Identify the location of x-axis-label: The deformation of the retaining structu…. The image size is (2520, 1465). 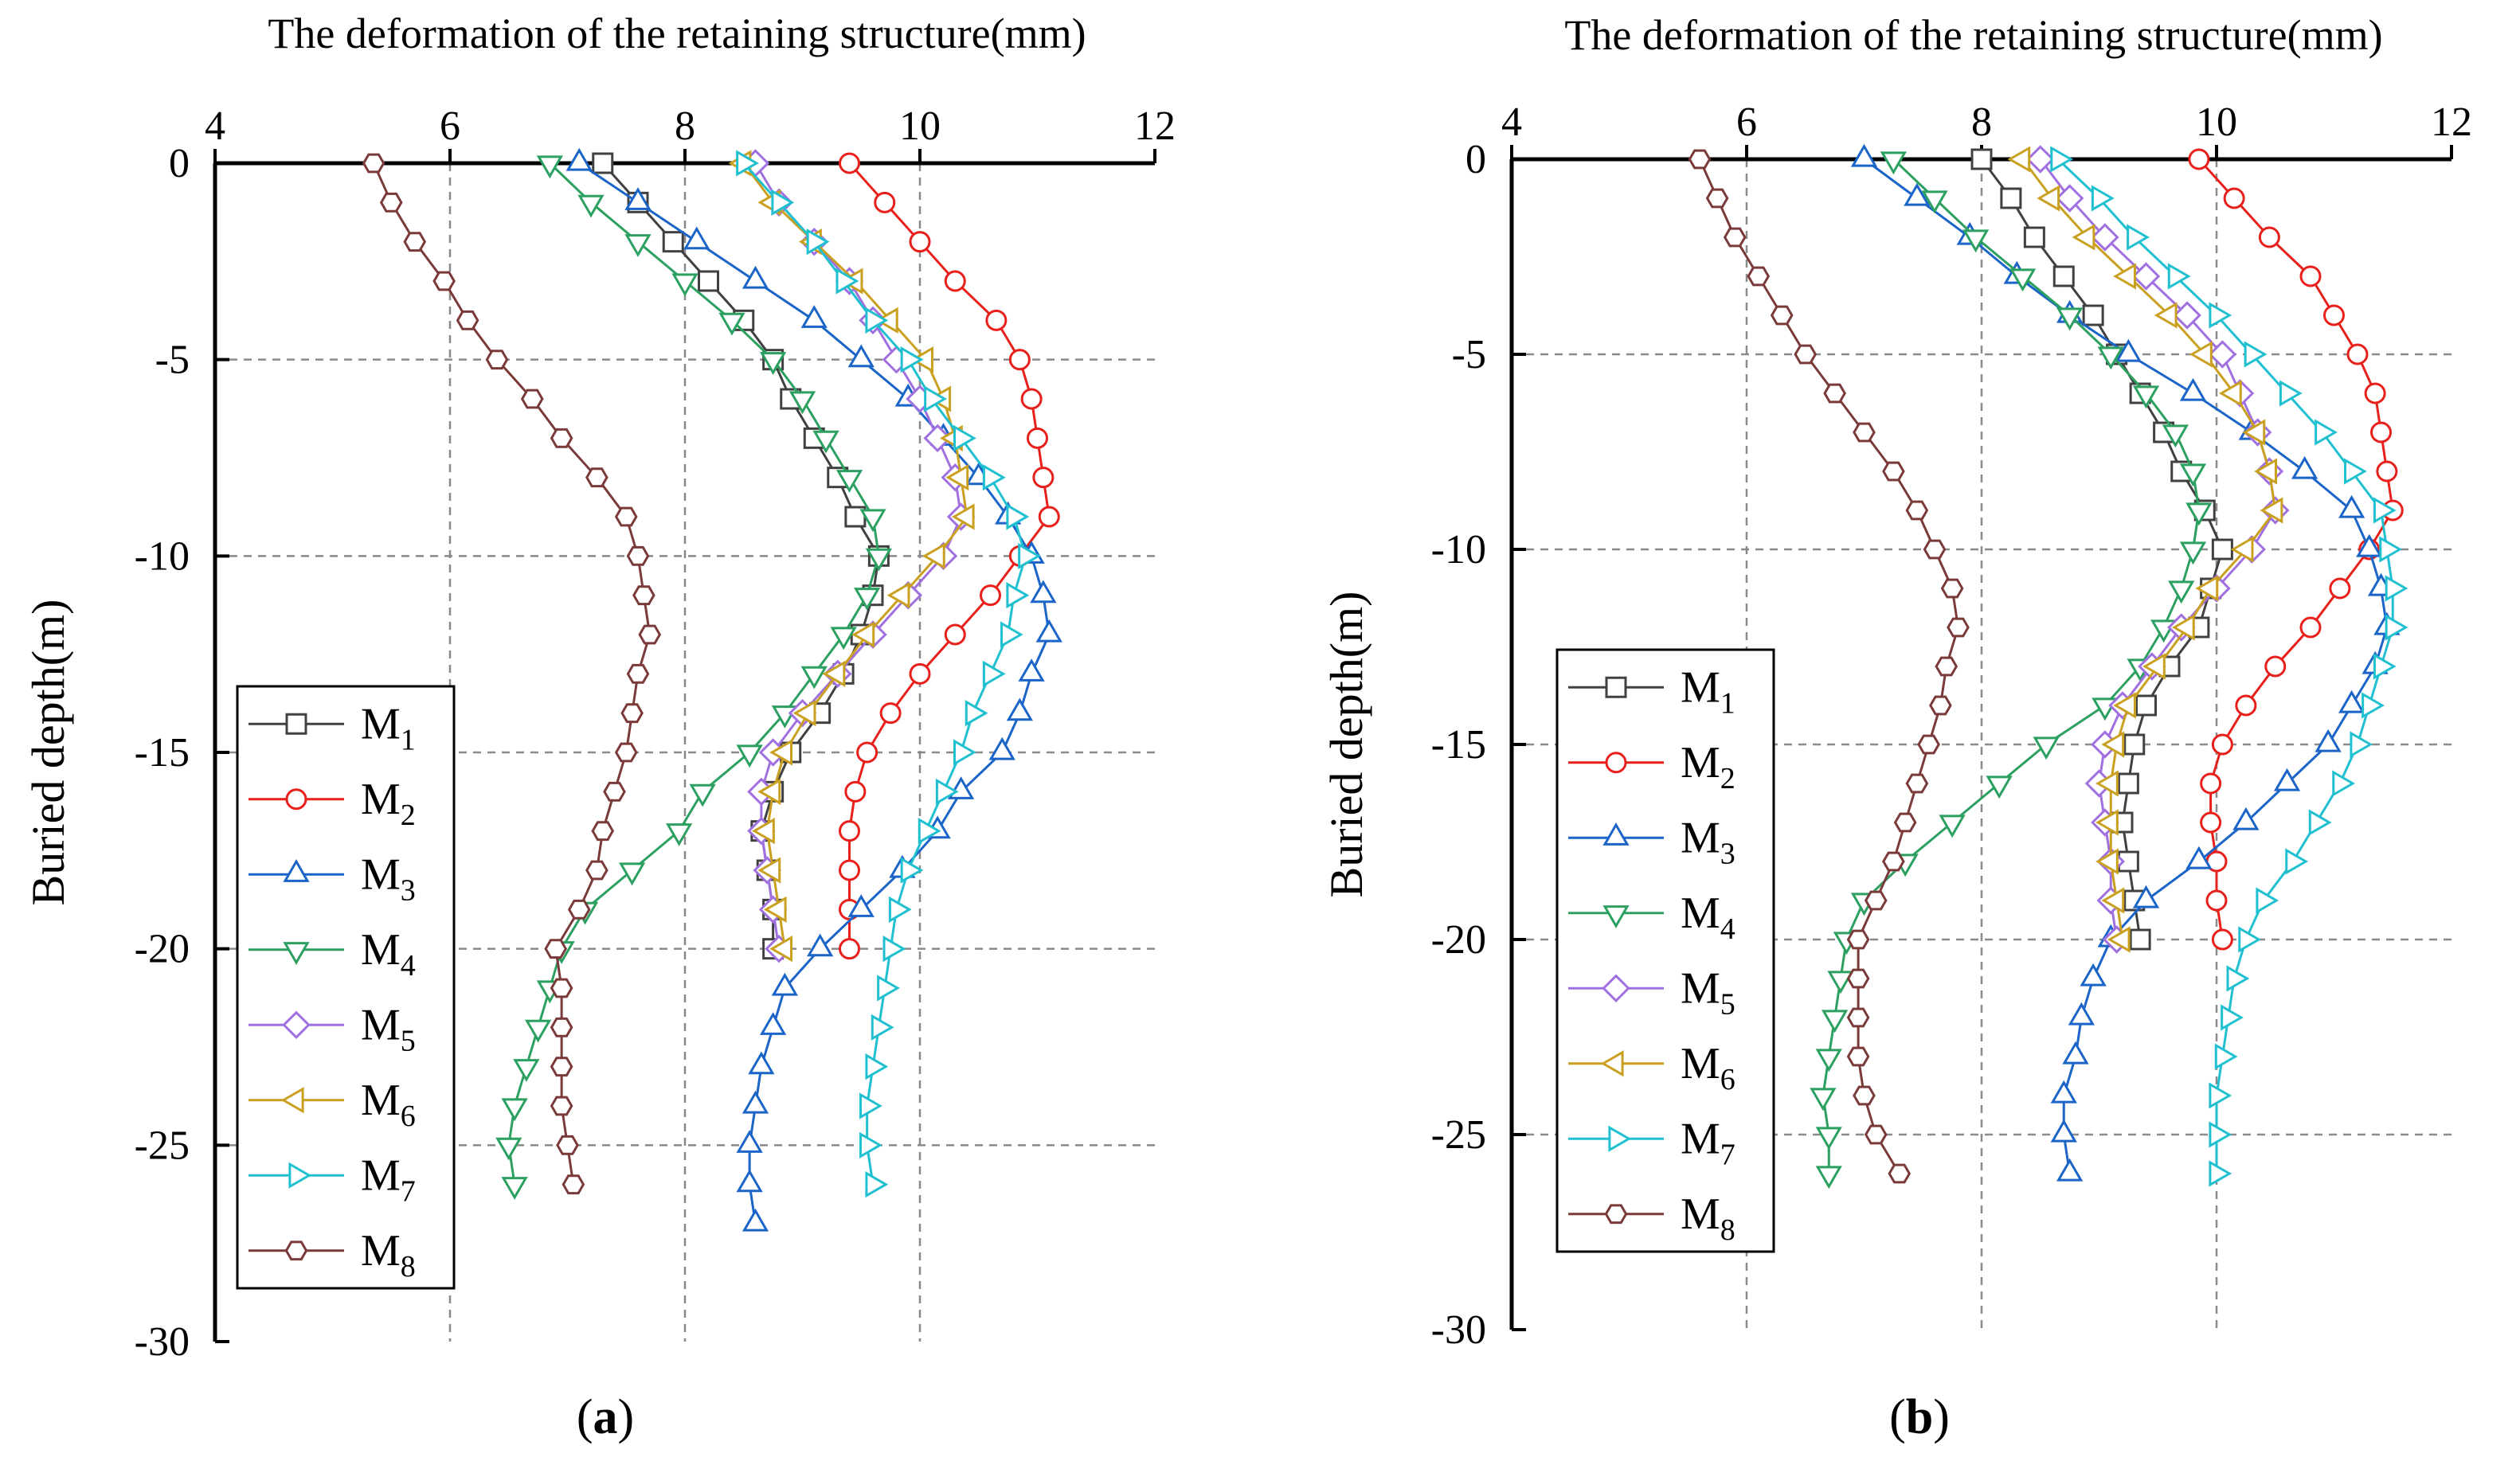
(1973, 35).